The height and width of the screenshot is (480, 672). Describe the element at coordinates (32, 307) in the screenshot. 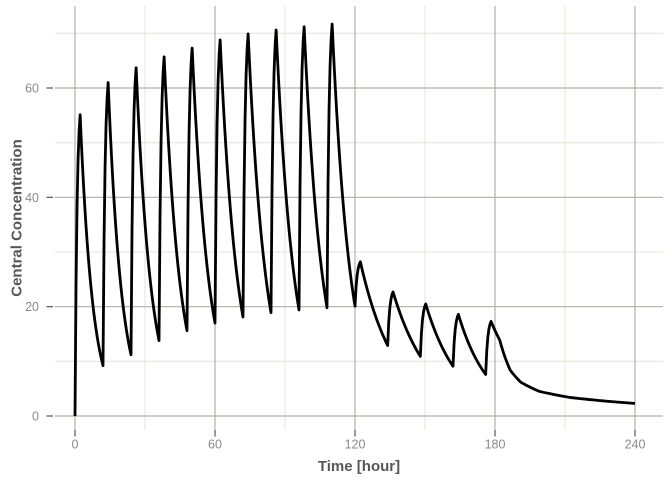

I see `y-tick-label: 20` at that location.